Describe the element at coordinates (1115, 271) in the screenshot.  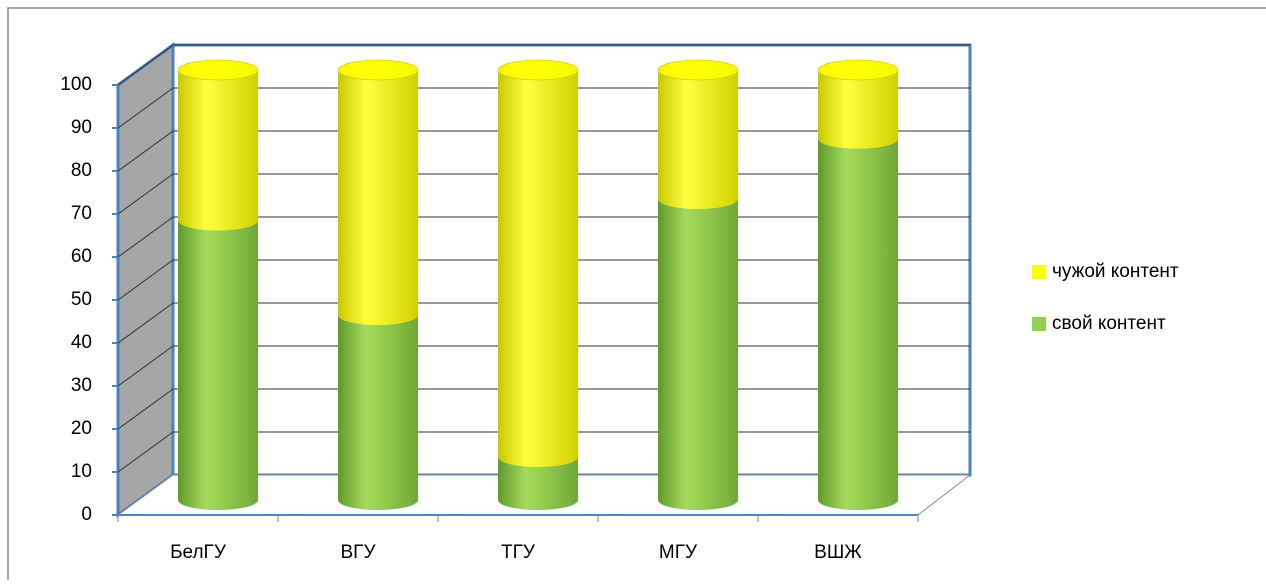
I see `legend-label: чужой контент` at that location.